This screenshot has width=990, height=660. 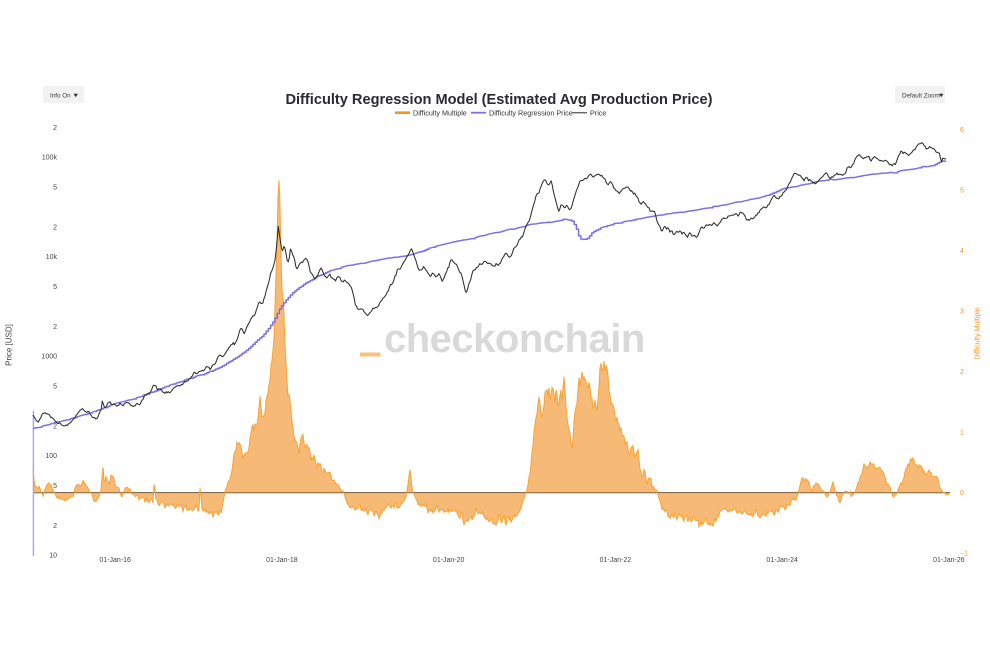 I want to click on svg-text: 01-Jan-18, so click(x=282, y=560).